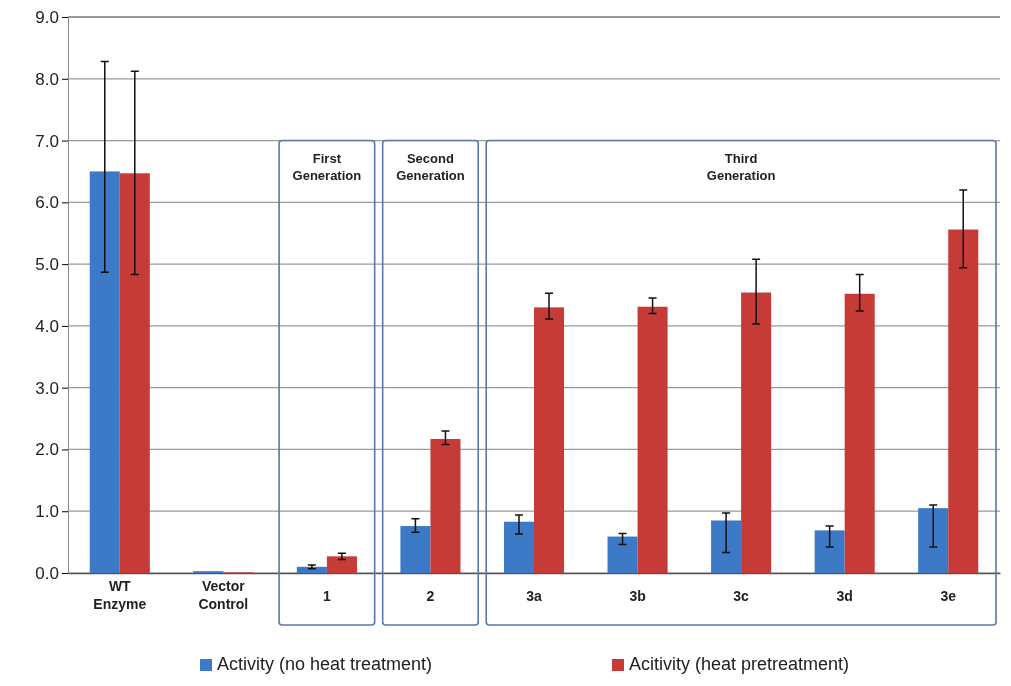  Describe the element at coordinates (430, 595) in the screenshot. I see `x-tick-label: 2` at that location.